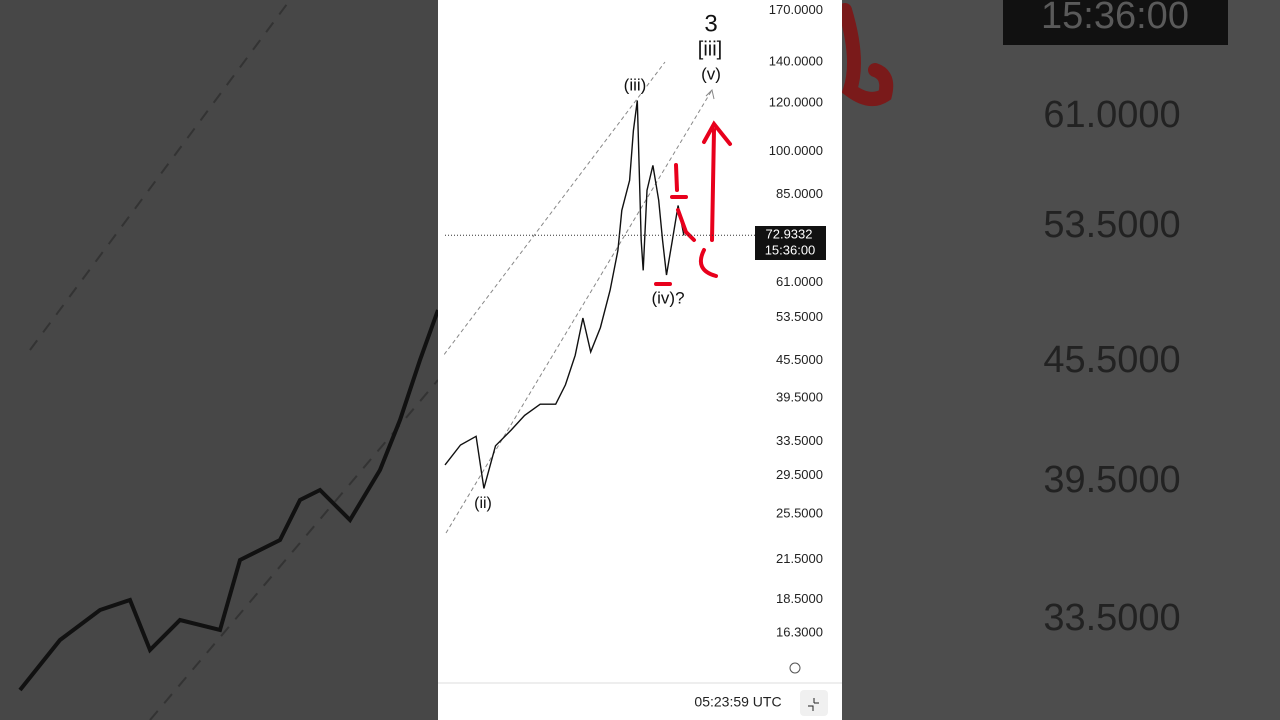  I want to click on y-tick-label: 18.5000, so click(799, 598).